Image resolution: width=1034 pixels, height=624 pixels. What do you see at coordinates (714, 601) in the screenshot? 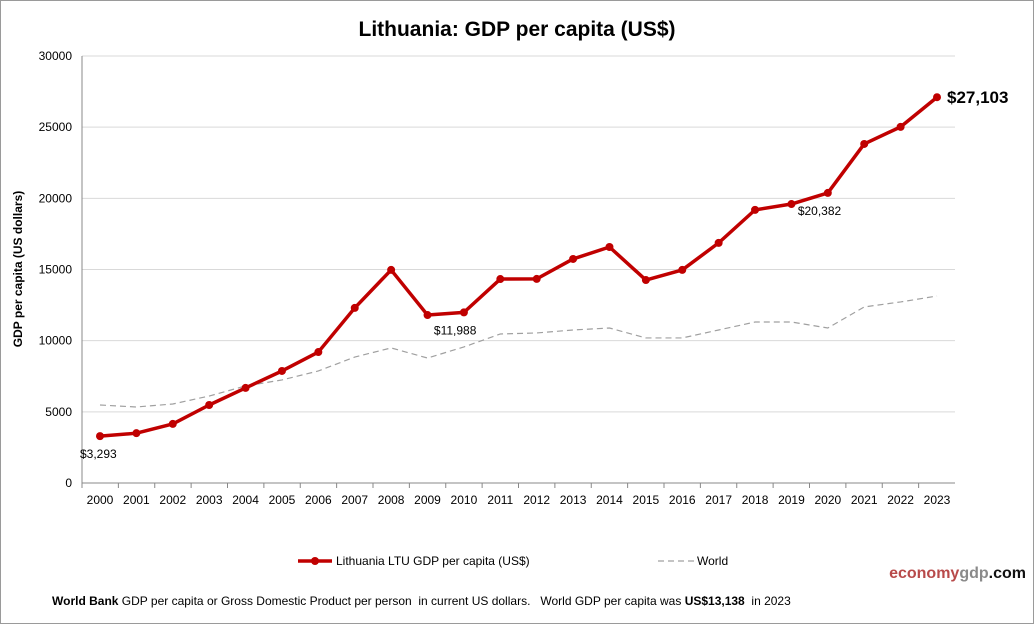
I see `footer-world-value: US$13,138` at bounding box center [714, 601].